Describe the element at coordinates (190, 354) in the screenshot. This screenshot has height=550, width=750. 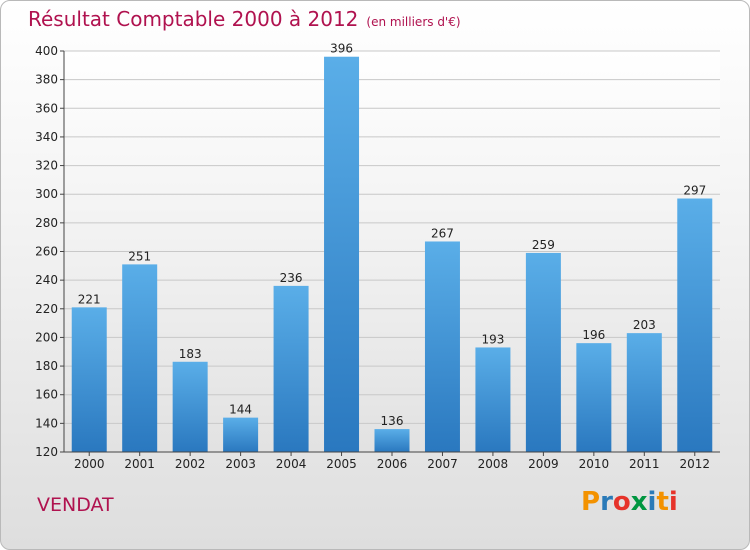
I see `data-label-2002: 183` at that location.